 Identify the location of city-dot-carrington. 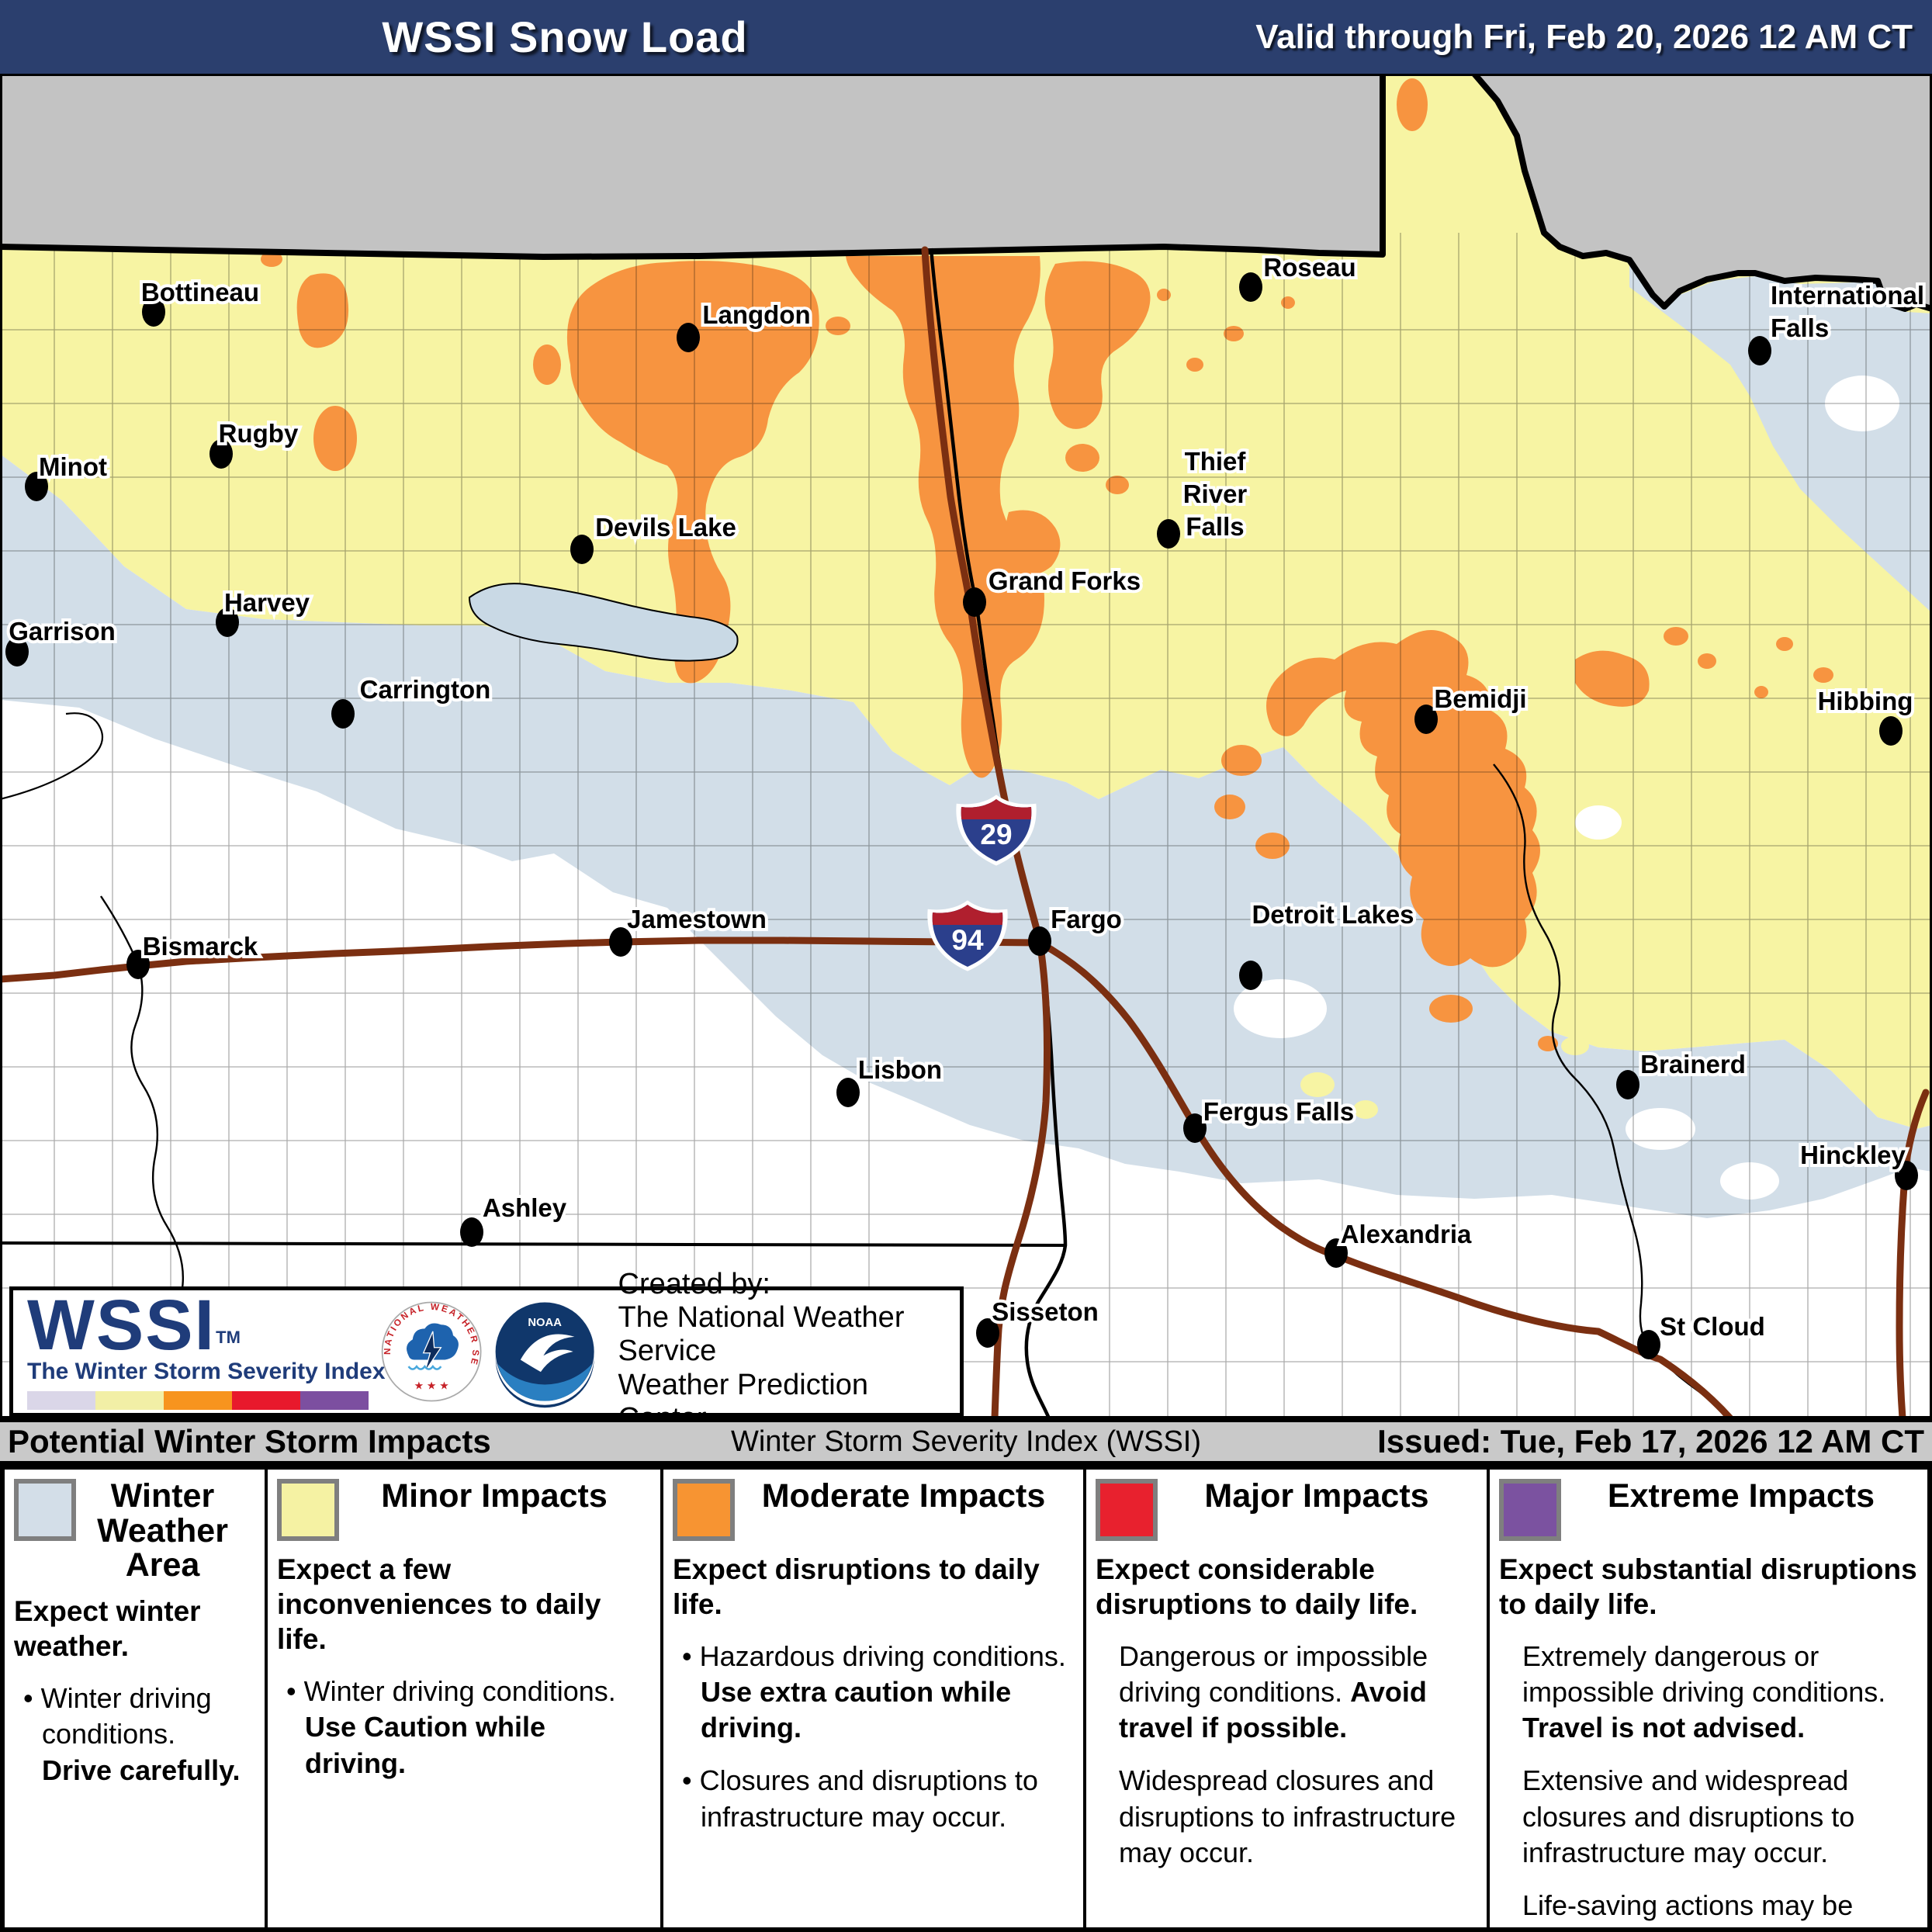
(343, 714).